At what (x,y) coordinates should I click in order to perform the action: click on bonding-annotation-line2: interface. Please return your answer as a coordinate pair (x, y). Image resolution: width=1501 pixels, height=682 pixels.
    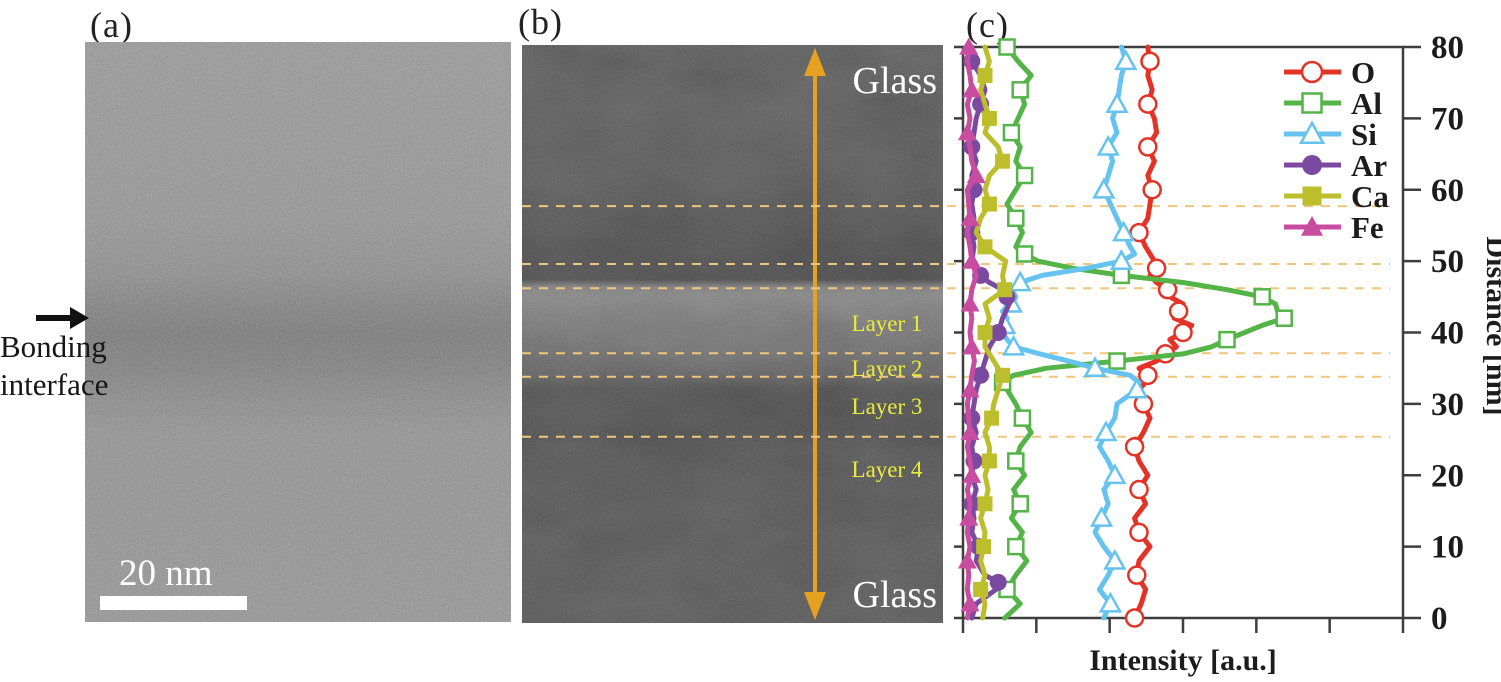
    Looking at the image, I should click on (54, 384).